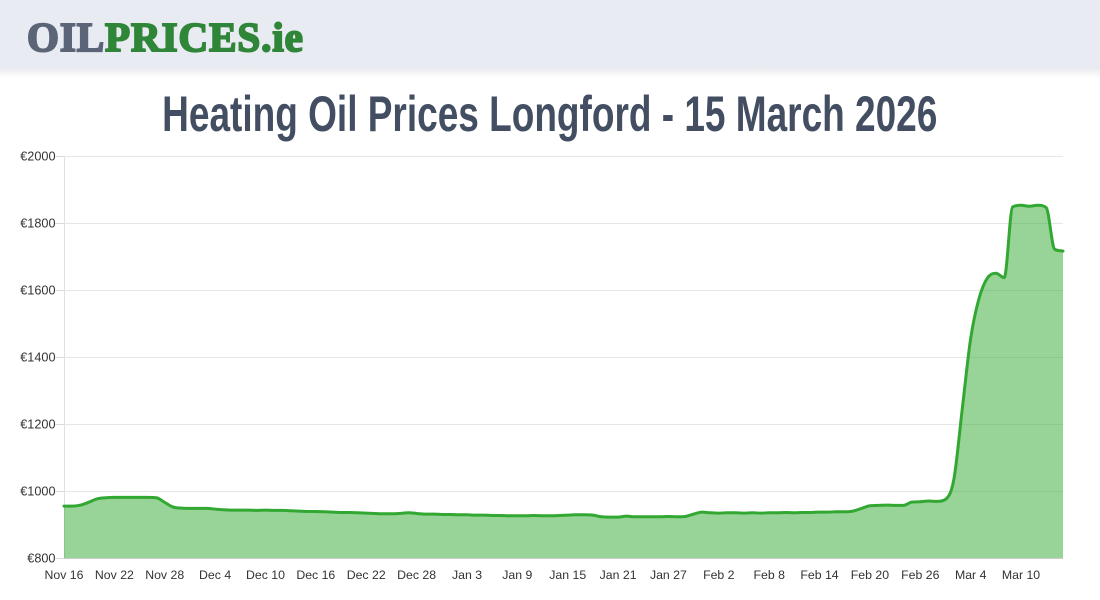  What do you see at coordinates (114, 575) in the screenshot?
I see `svg-text: Nov 22` at bounding box center [114, 575].